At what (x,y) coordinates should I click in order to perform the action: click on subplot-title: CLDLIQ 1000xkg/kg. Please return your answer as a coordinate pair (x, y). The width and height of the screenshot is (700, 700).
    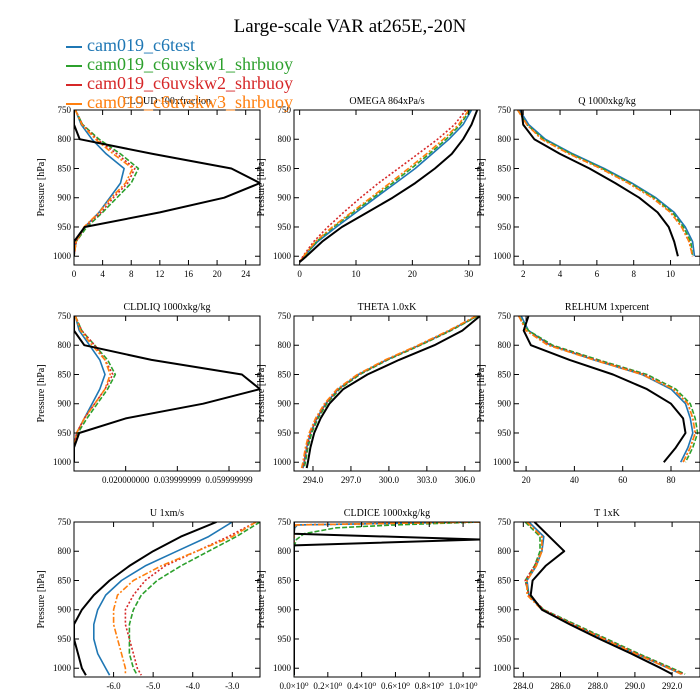
    Looking at the image, I should click on (167, 307).